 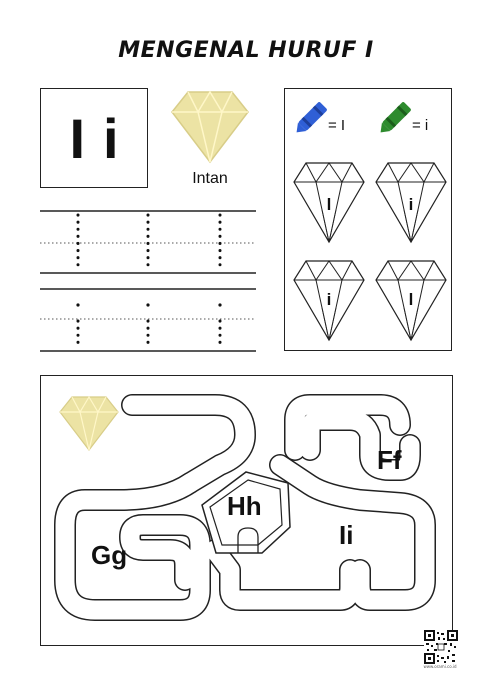 I want to click on blue-crayon-icon, so click(x=311, y=117).